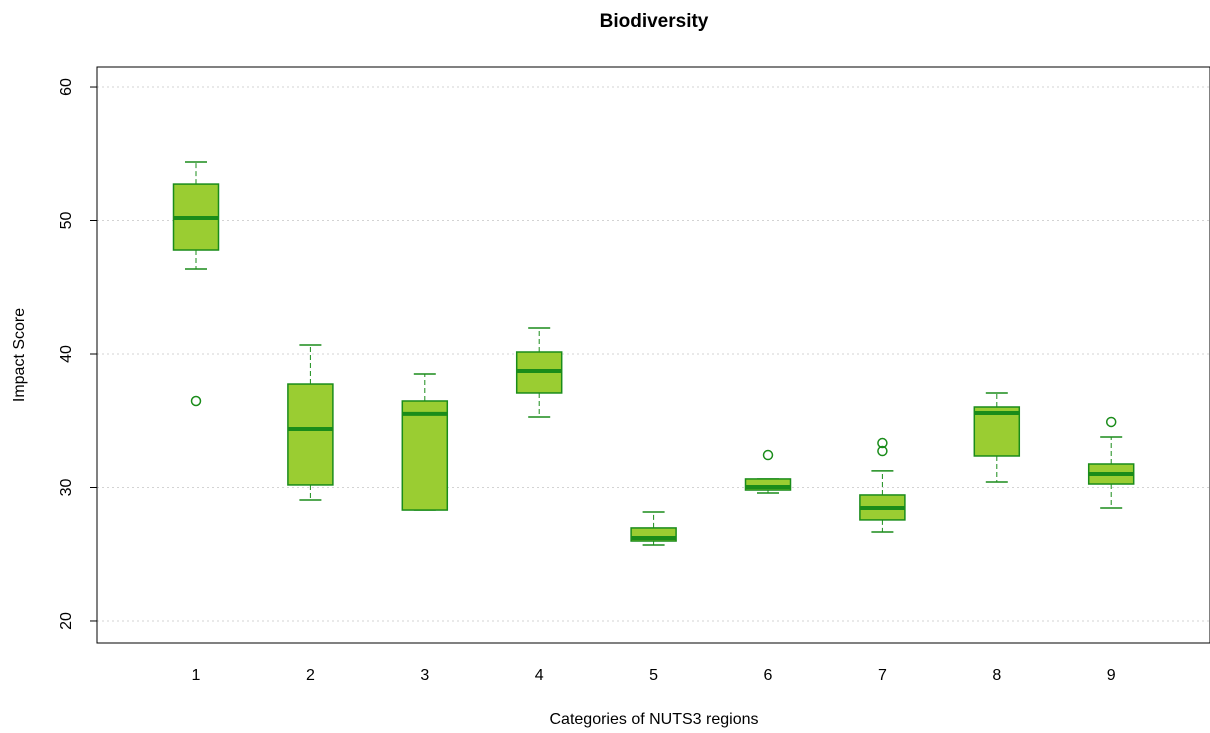 Image resolution: width=1210 pixels, height=733 pixels. Describe the element at coordinates (66, 354) in the screenshot. I see `y-tick-label: 40` at that location.